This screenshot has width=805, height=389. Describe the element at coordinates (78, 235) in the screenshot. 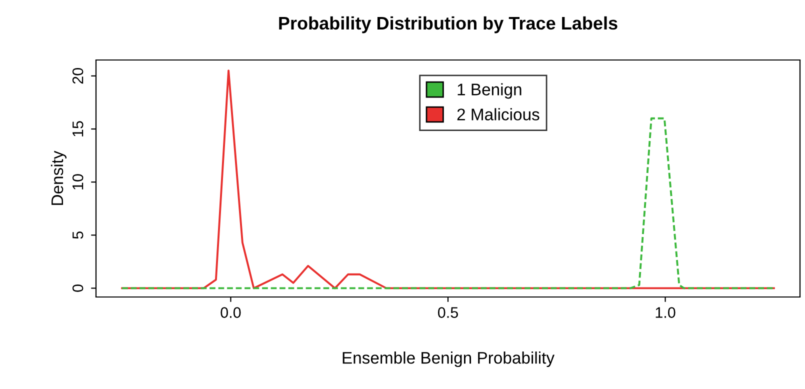

I see `y-tick-label: 5` at that location.